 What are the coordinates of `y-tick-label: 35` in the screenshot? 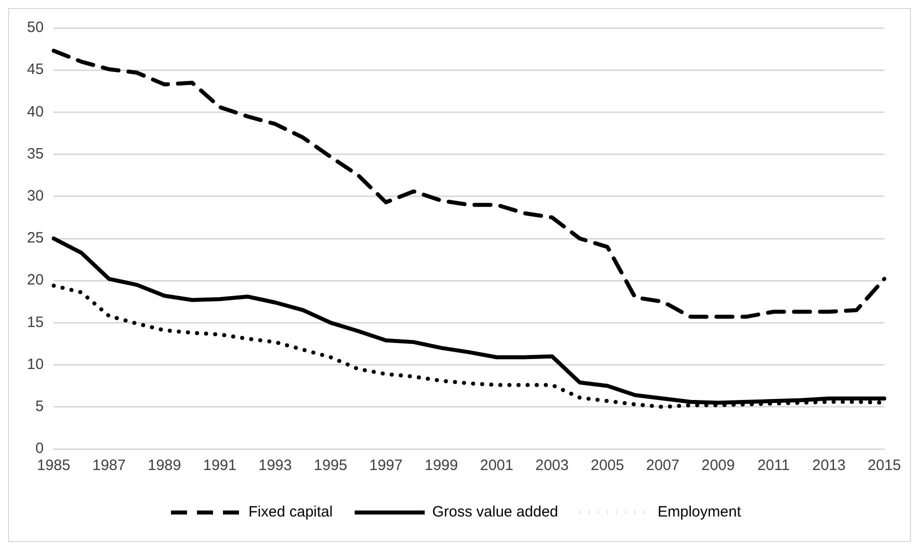 It's located at (35, 153).